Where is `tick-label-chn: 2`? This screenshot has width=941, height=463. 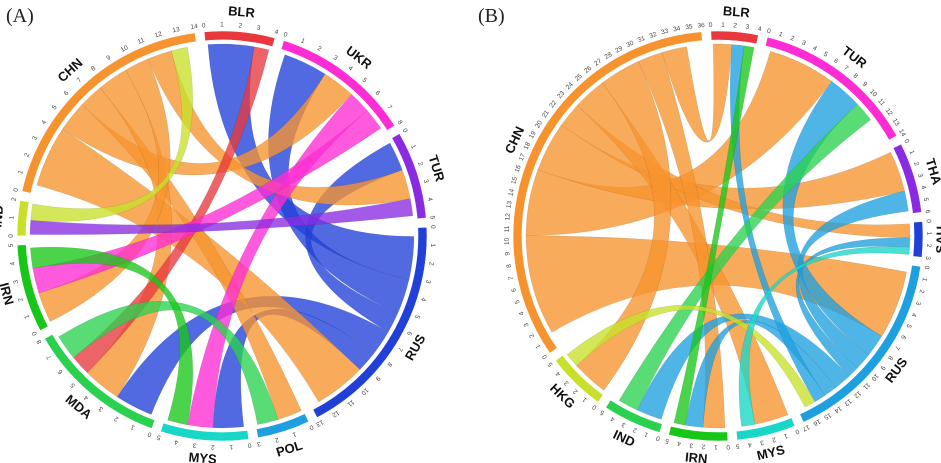 tick-label-chn: 2 is located at coordinates (27, 155).